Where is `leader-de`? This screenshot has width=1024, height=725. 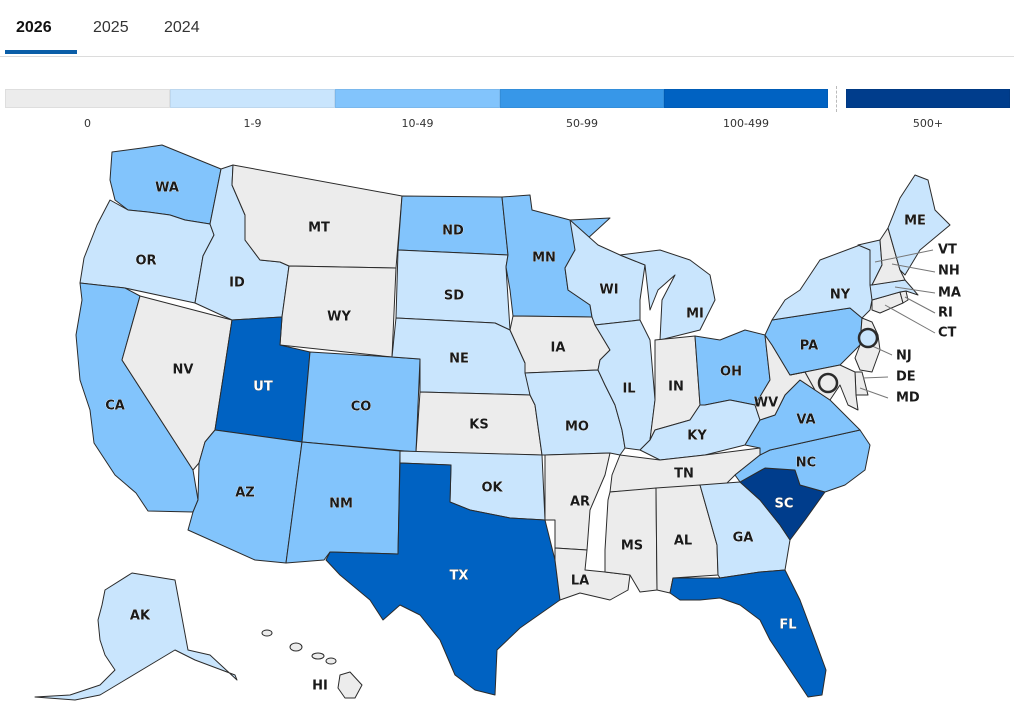 leader-de is located at coordinates (875, 377).